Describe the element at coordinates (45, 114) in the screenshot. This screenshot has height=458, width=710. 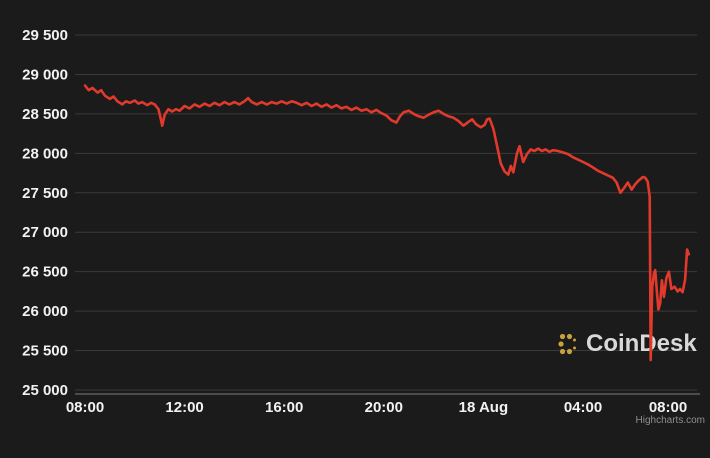
I see `y-axis-label: 28 500` at that location.